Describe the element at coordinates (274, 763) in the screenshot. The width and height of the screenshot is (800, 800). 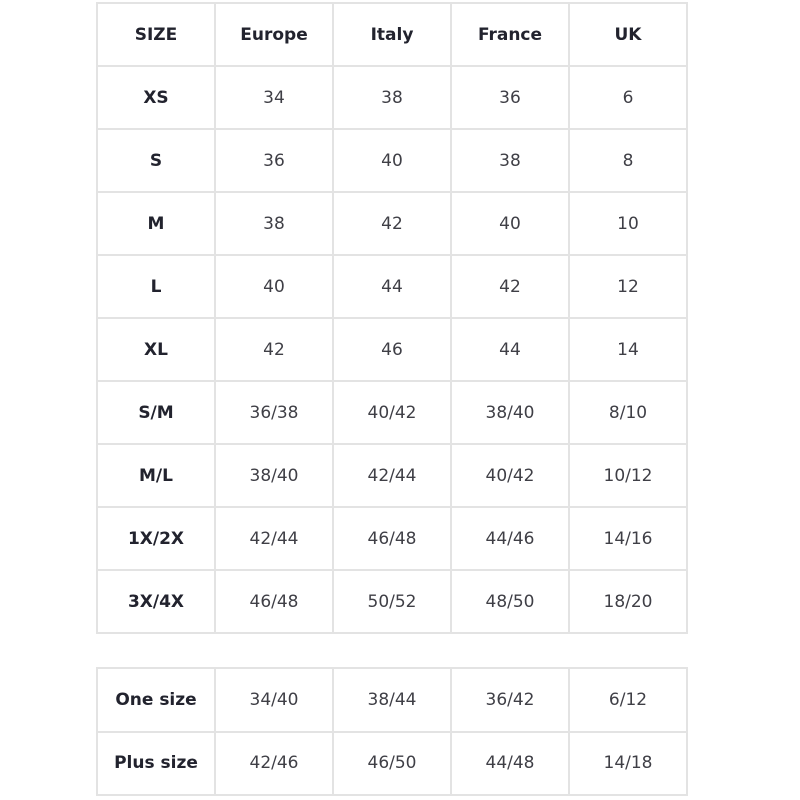
I see `table-cell: 42/46` at that location.